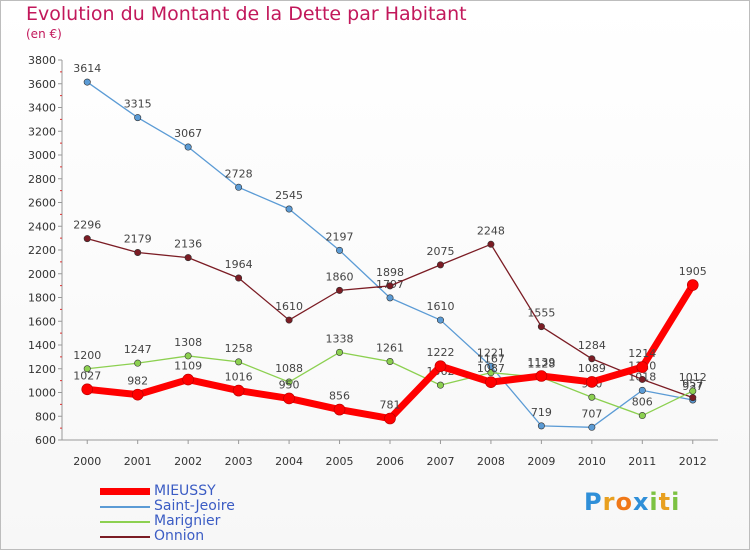 The height and width of the screenshot is (550, 750). What do you see at coordinates (239, 461) in the screenshot?
I see `x-tick-label: 2003` at bounding box center [239, 461].